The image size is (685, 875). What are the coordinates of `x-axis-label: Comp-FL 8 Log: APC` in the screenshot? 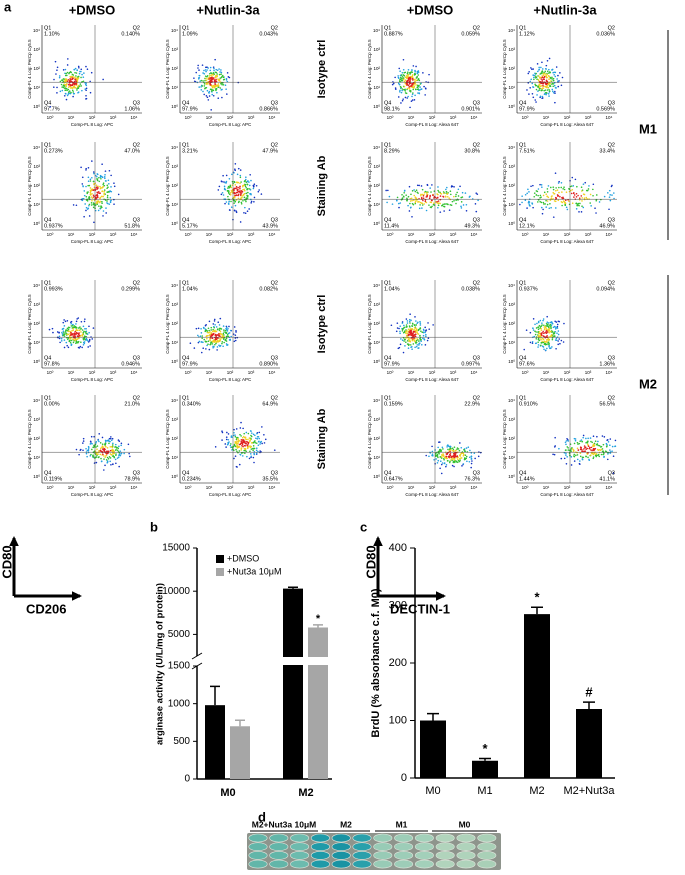 It's located at (92, 124).